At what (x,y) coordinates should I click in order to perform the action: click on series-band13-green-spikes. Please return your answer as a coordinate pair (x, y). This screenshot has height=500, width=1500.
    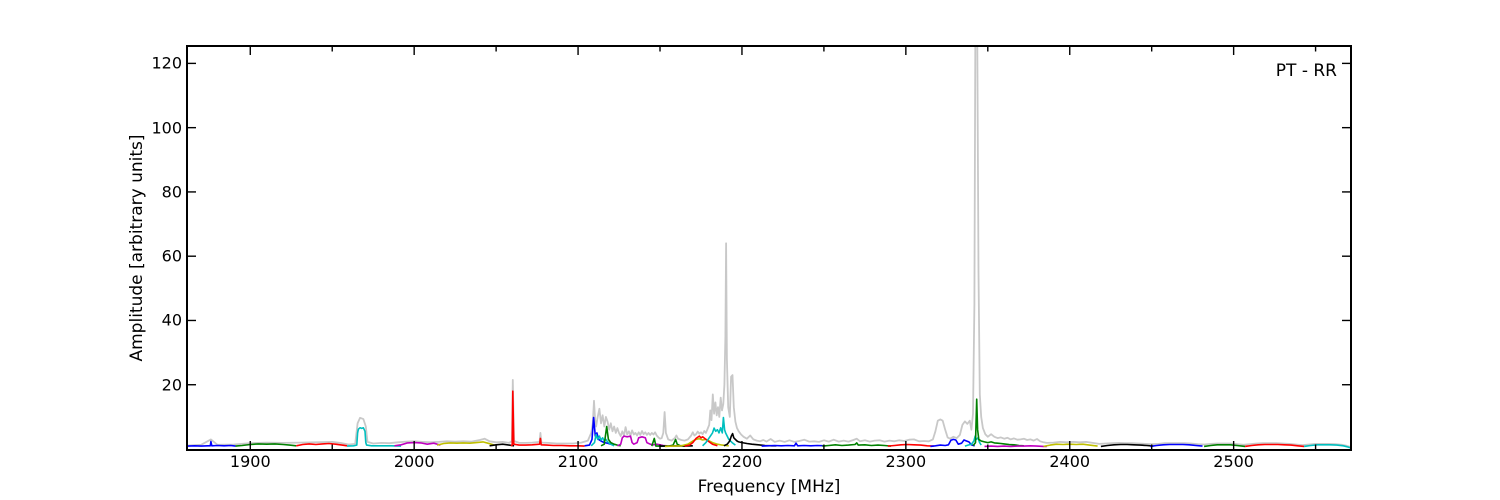
    Looking at the image, I should click on (668, 442).